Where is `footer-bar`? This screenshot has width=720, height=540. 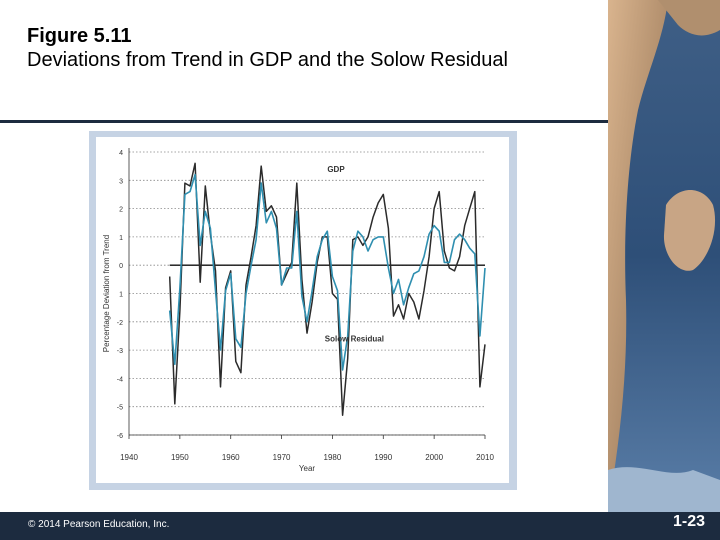 footer-bar is located at coordinates (360, 526).